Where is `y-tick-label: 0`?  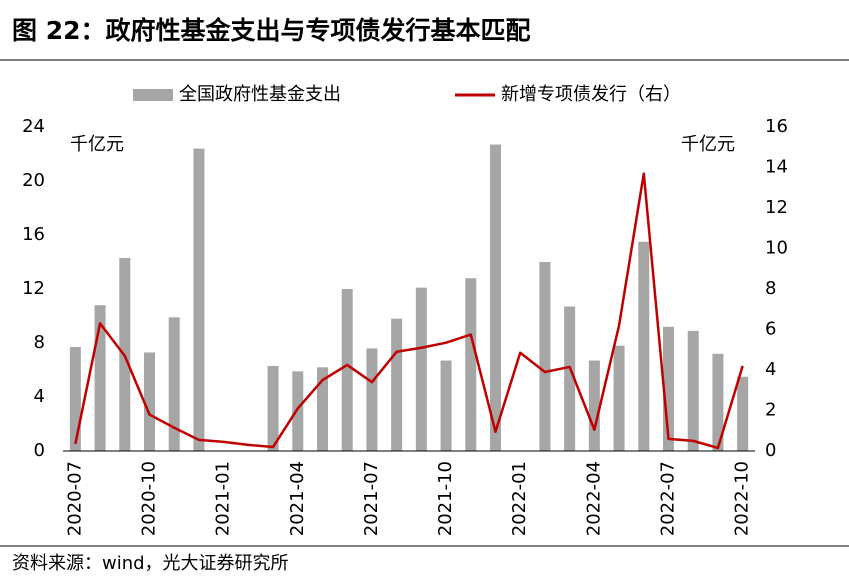
y-tick-label: 0 is located at coordinates (39, 450).